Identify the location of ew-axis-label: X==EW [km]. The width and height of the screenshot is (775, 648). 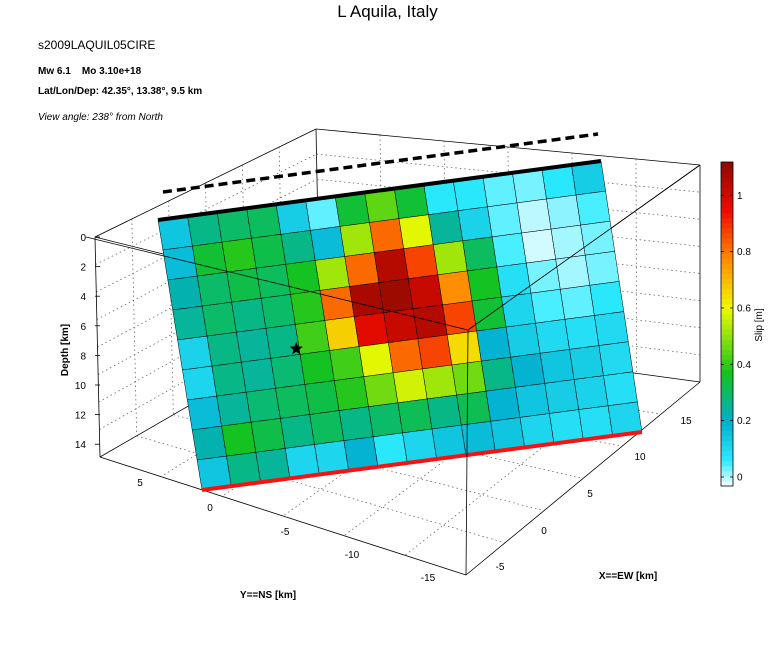
(628, 576).